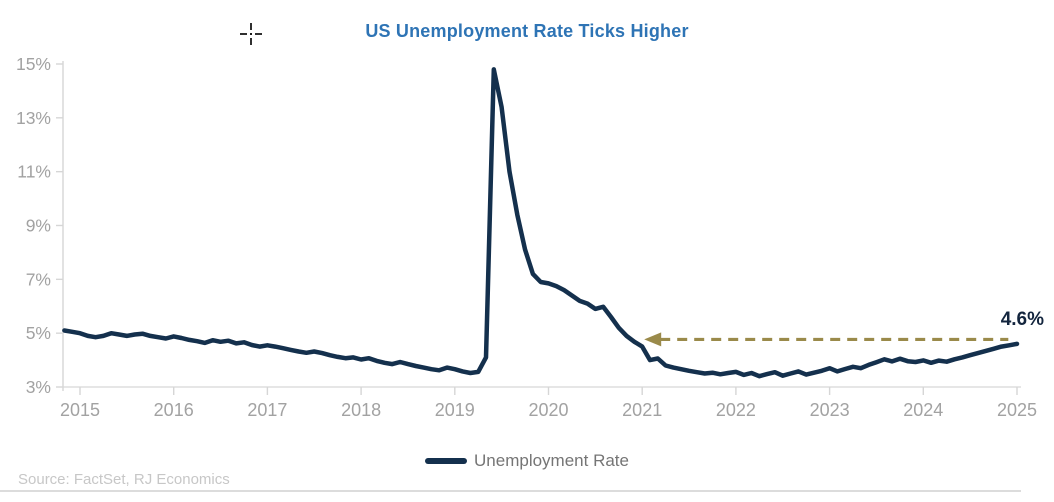 This screenshot has width=1054, height=502. Describe the element at coordinates (174, 410) in the screenshot. I see `svg-text: 2016` at that location.